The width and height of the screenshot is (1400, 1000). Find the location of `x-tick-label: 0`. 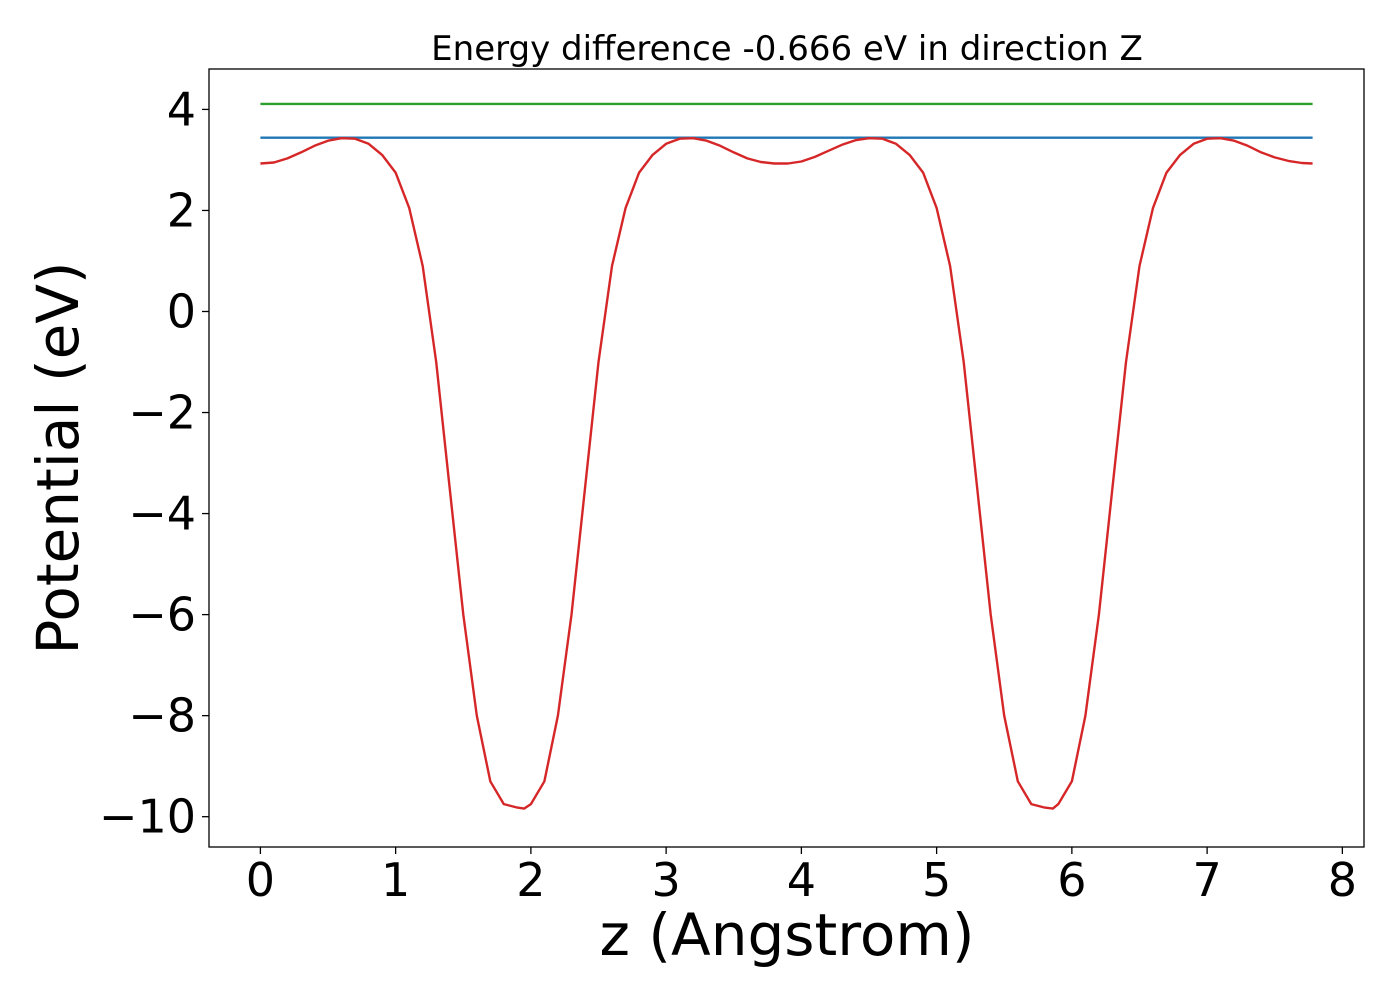

x-tick-label: 0 is located at coordinates (260, 880).